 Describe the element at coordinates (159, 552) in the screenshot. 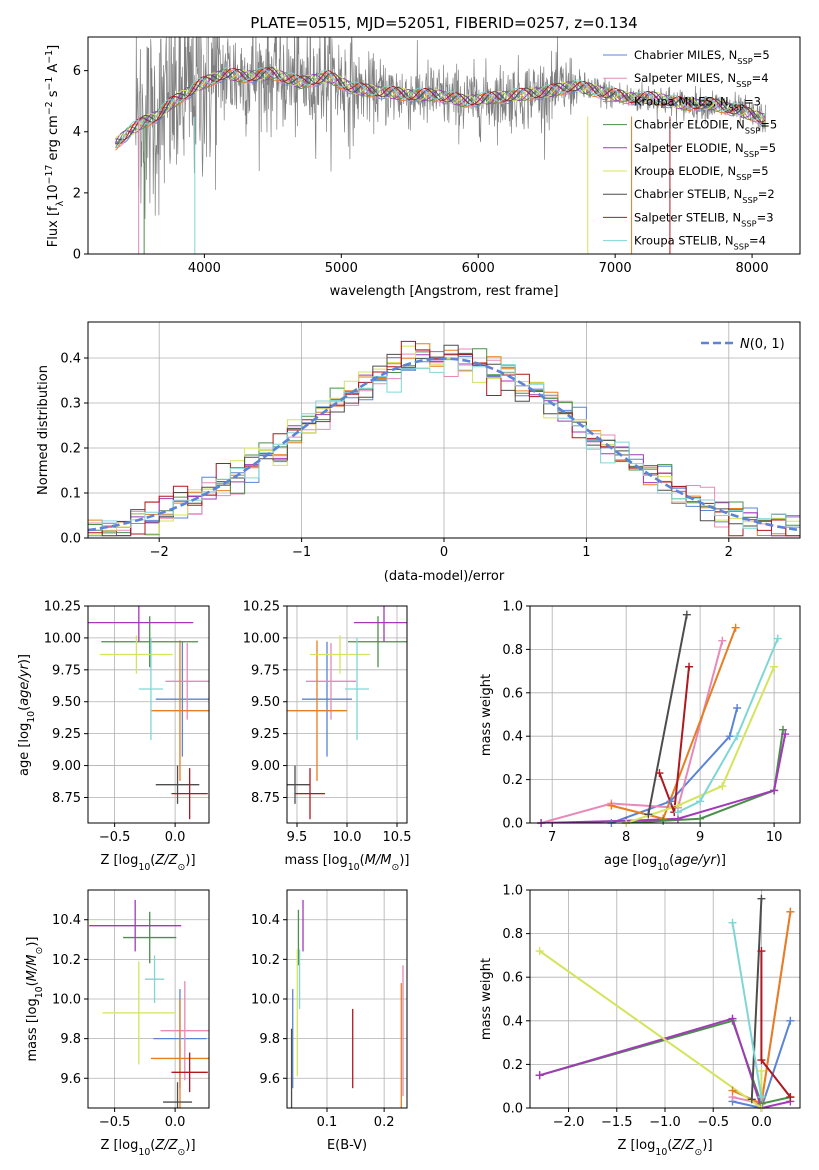

I see `x-tick-label: −2` at that location.